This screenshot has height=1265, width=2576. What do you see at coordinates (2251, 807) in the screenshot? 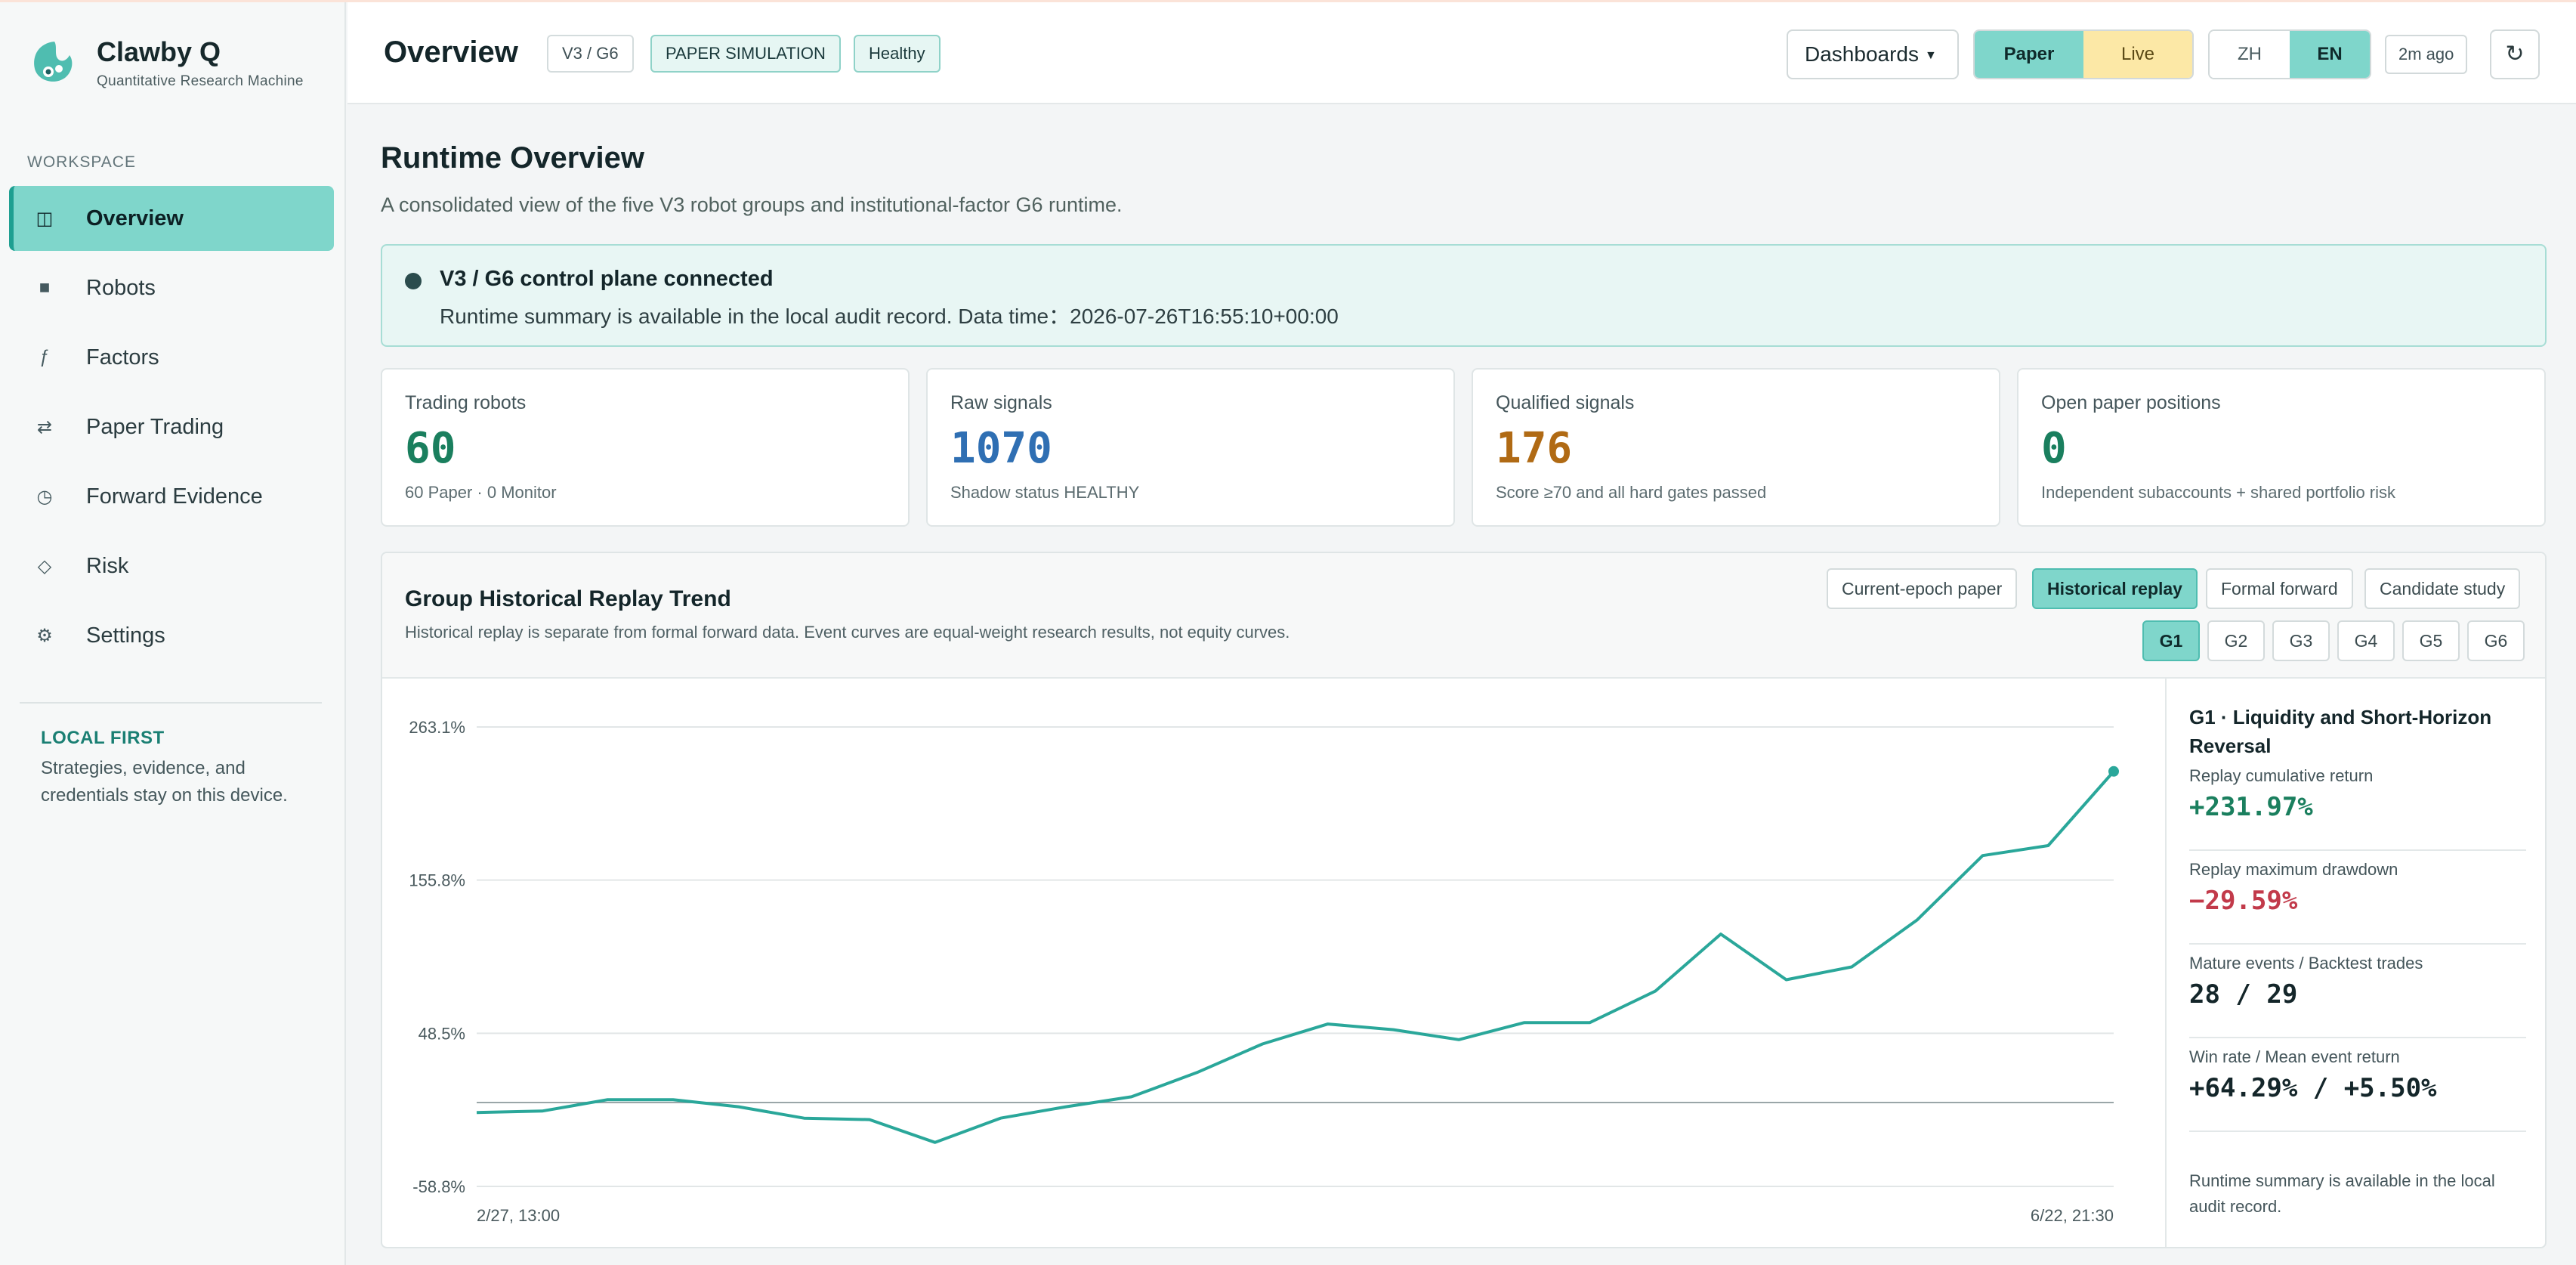
I see `stat-value: +231.97%` at bounding box center [2251, 807].